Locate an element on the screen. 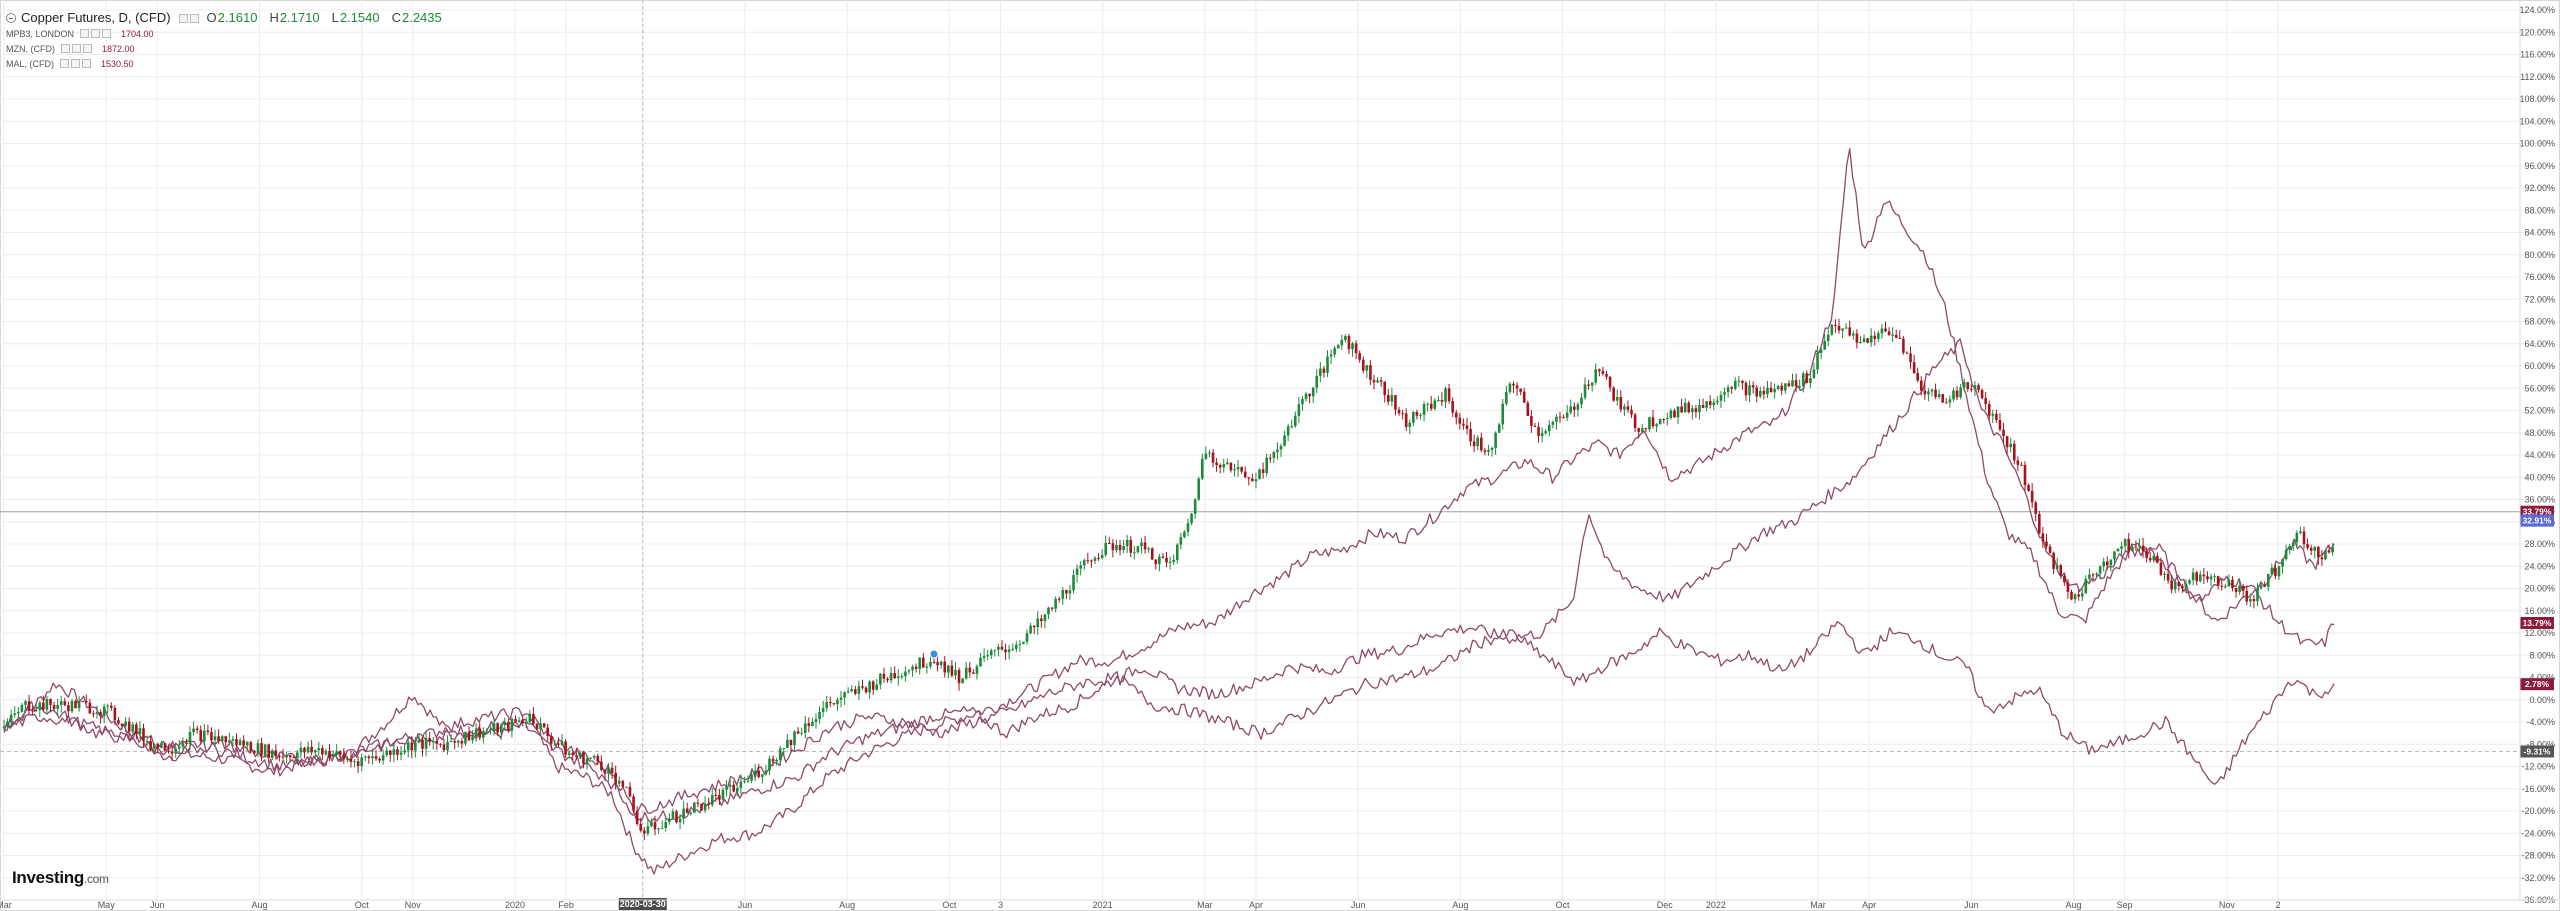  overlay-name: MZN, (CFD) is located at coordinates (30, 48).